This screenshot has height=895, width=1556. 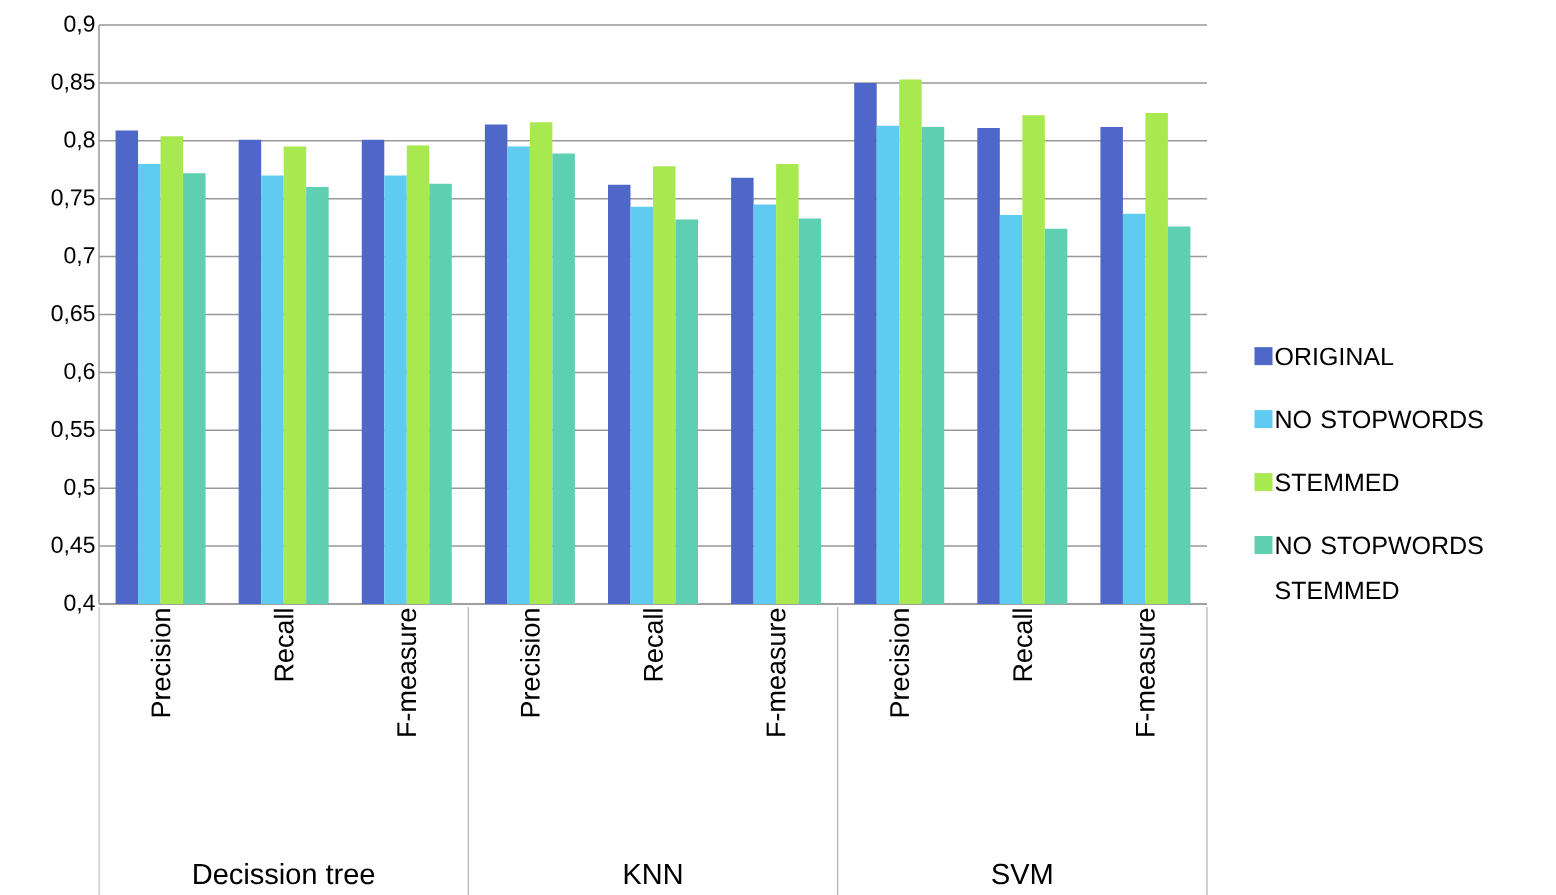 What do you see at coordinates (73, 546) in the screenshot?
I see `y-tick-label: 0,45` at bounding box center [73, 546].